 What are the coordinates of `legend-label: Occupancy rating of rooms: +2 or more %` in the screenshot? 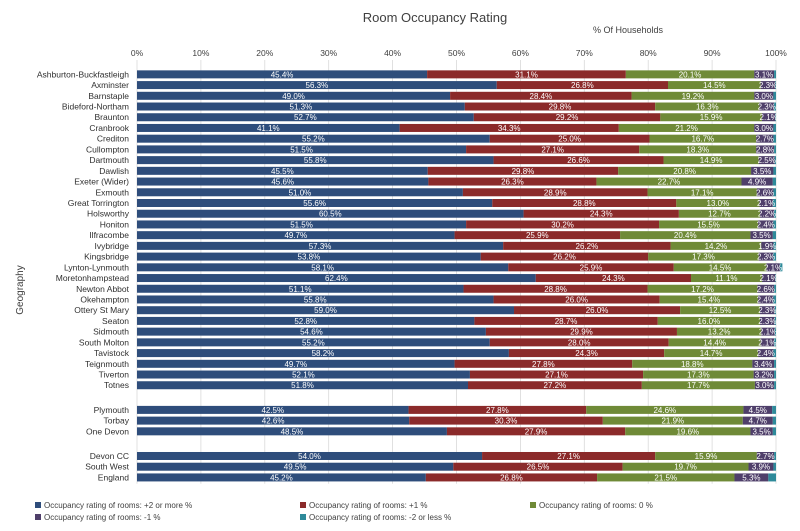 It's located at (118, 505).